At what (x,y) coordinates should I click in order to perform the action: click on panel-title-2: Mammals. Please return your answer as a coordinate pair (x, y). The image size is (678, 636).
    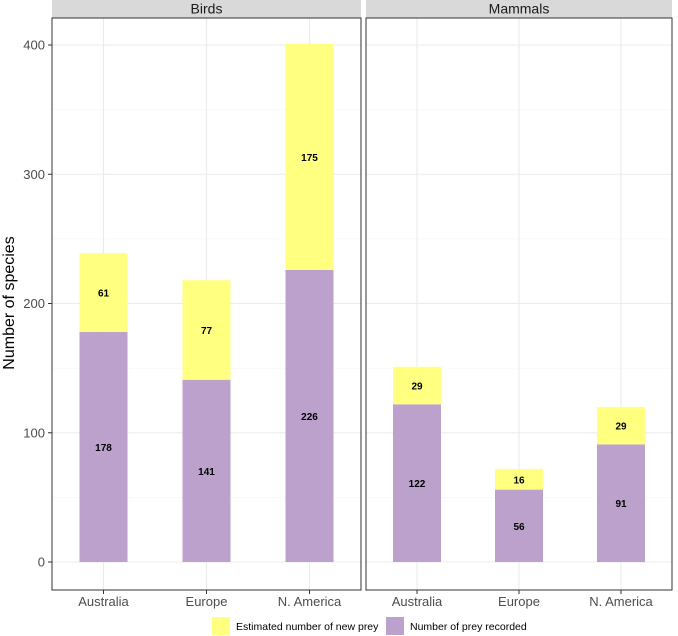
    Looking at the image, I should click on (519, 9).